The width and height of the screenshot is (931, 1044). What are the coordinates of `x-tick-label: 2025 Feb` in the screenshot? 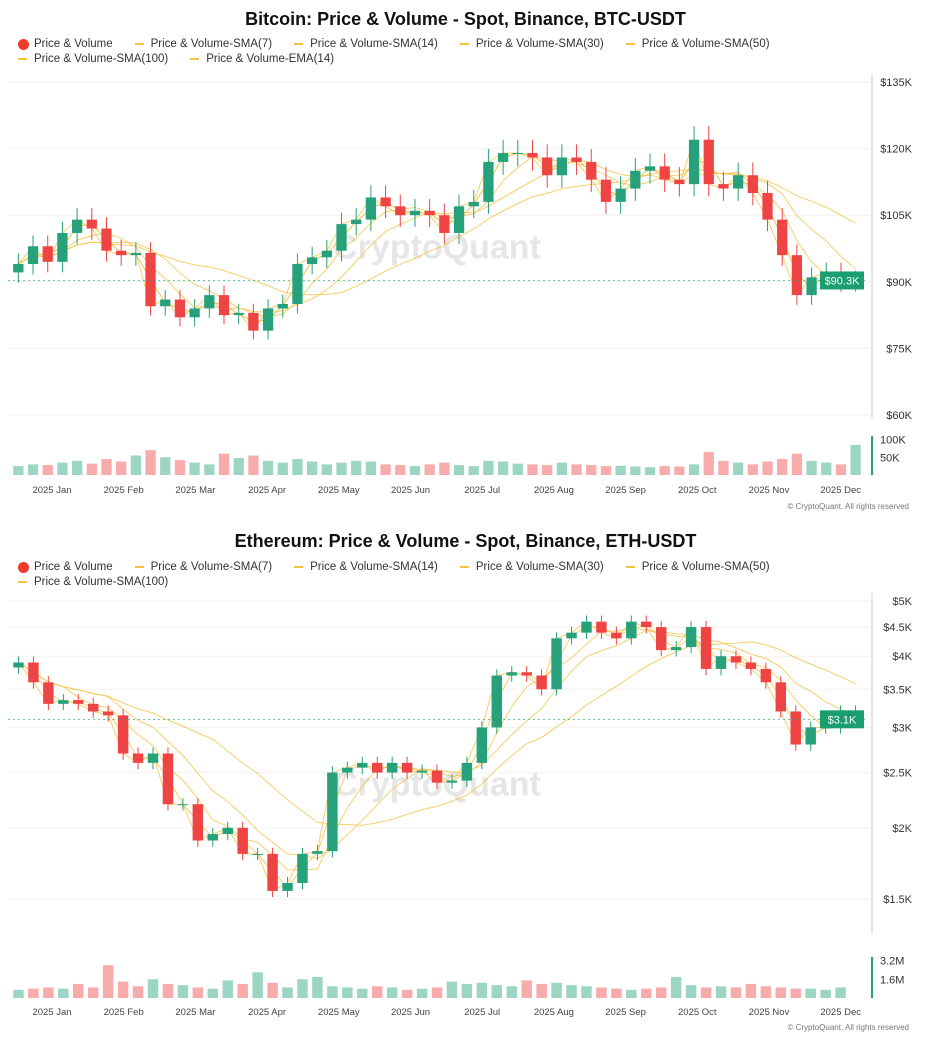 It's located at (124, 490).